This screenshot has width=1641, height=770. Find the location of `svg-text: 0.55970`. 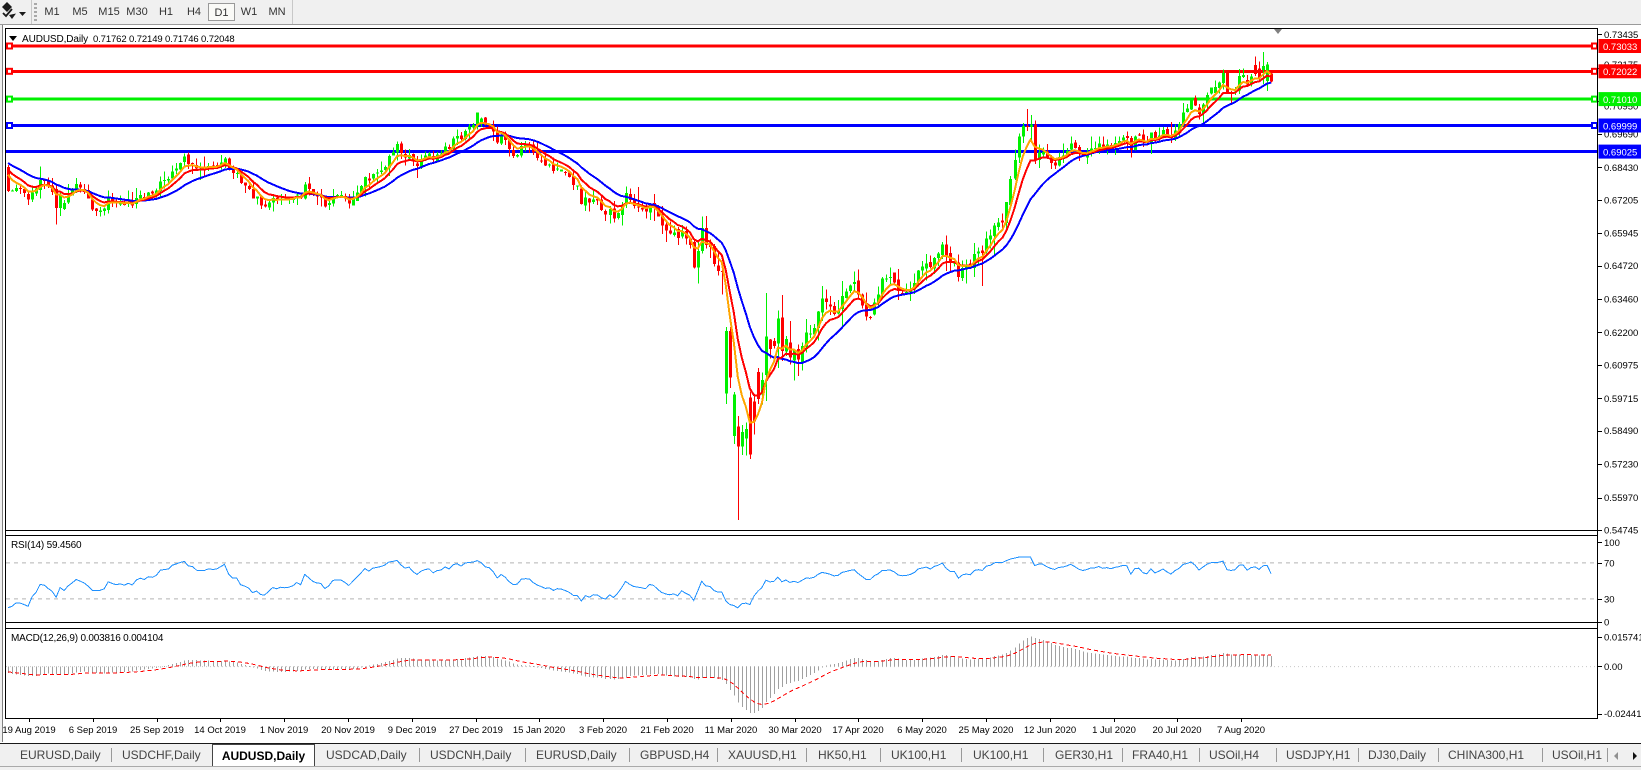

svg-text: 0.55970 is located at coordinates (1621, 498).